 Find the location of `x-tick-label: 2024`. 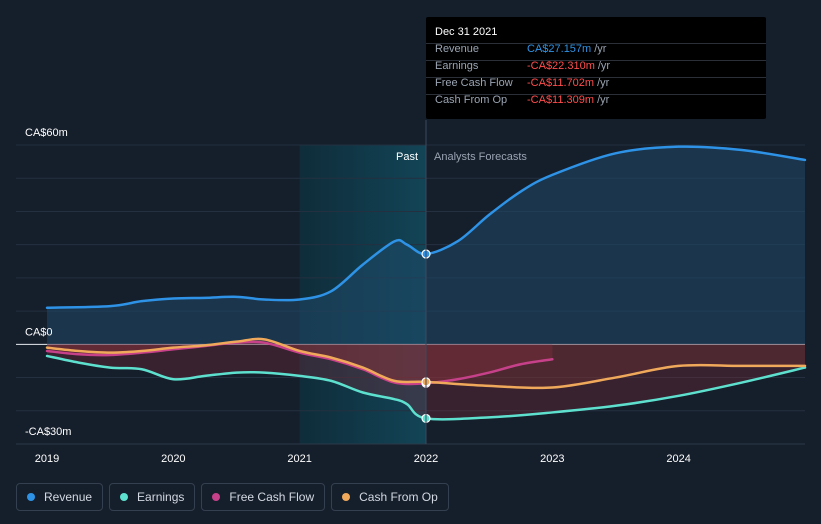

x-tick-label: 2024 is located at coordinates (678, 459).